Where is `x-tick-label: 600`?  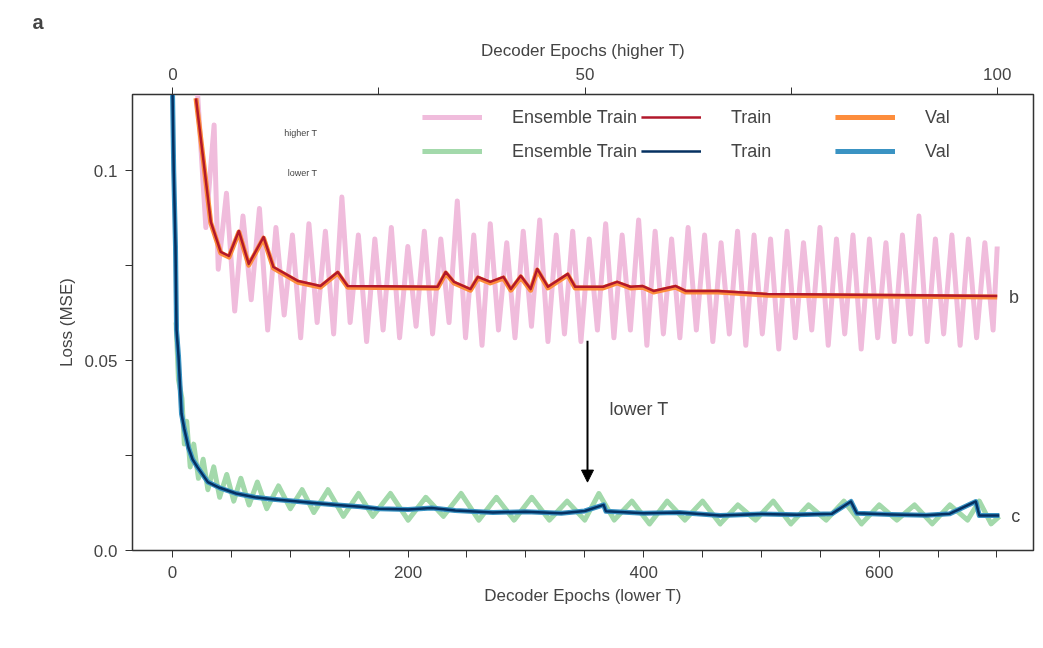 x-tick-label: 600 is located at coordinates (879, 572).